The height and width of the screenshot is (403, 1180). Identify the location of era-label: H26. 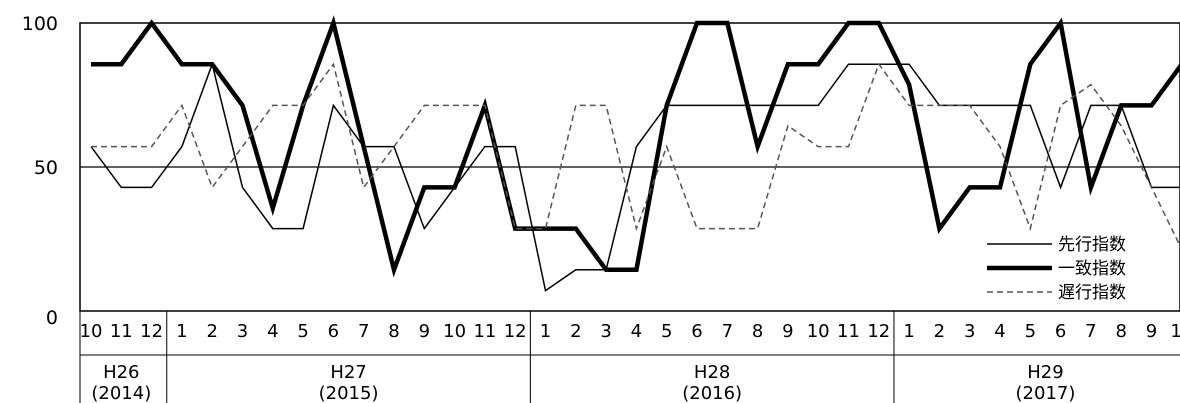
(121, 372).